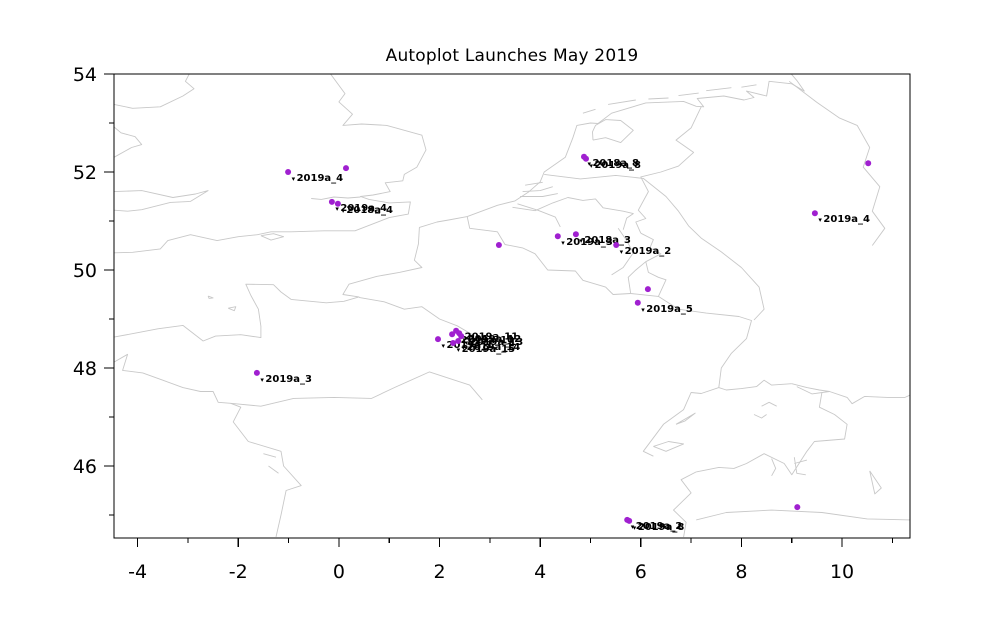 The height and width of the screenshot is (633, 1003). Describe the element at coordinates (339, 572) in the screenshot. I see `x-axis-tick-label: 0` at that location.